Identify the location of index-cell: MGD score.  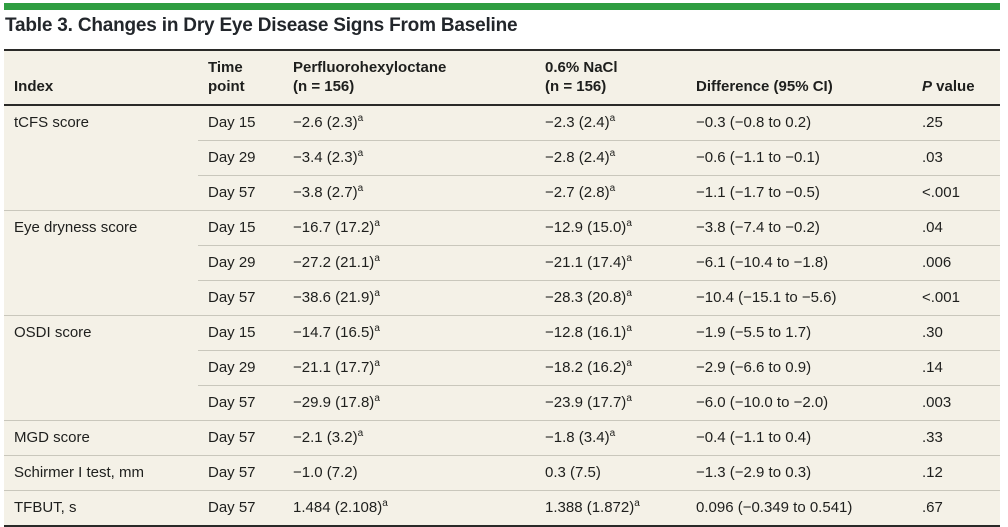
(101, 437).